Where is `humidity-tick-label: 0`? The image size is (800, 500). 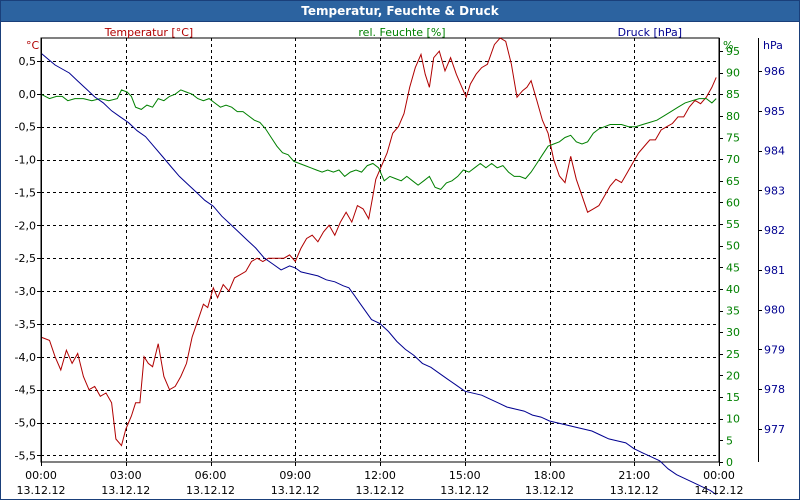
humidity-tick-label: 0 is located at coordinates (729, 462).